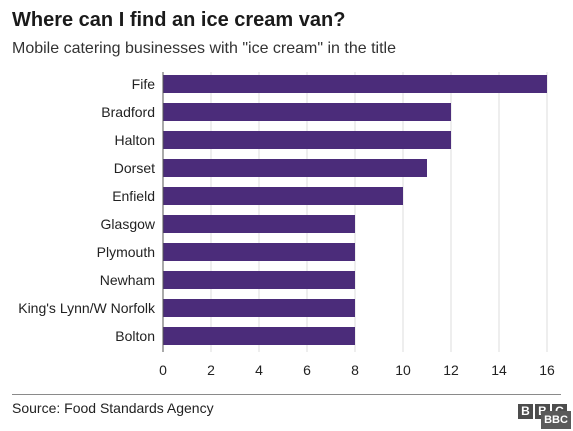 The width and height of the screenshot is (573, 431). Describe the element at coordinates (144, 84) in the screenshot. I see `category-label-0: Fife` at that location.